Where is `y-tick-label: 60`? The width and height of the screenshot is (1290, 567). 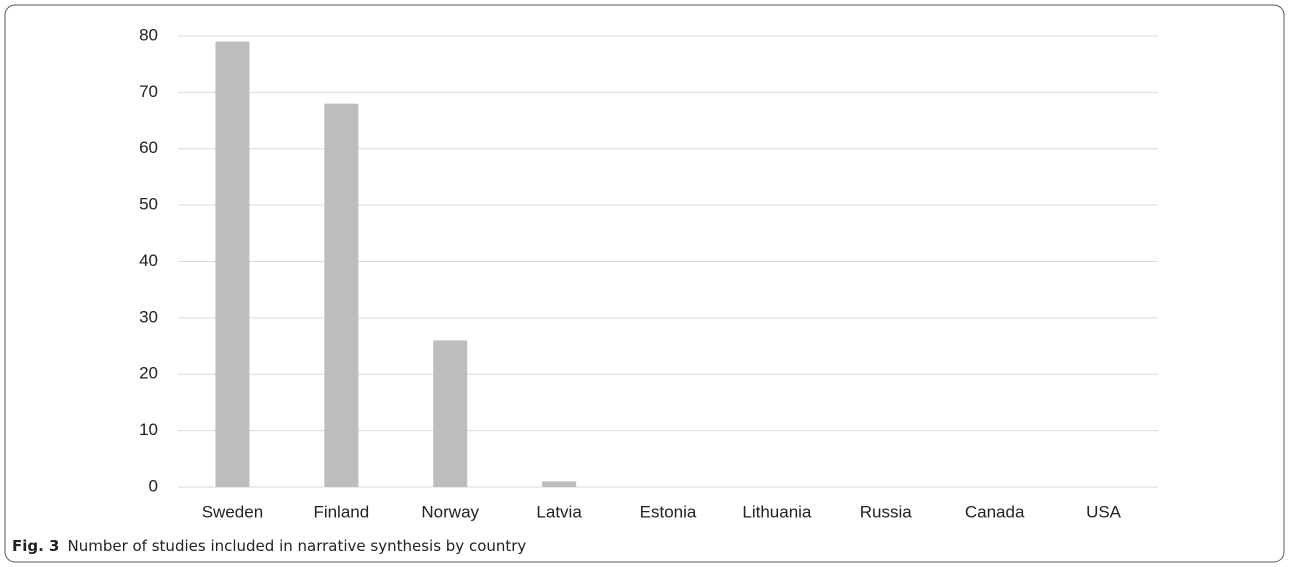 y-tick-label: 60 is located at coordinates (148, 147).